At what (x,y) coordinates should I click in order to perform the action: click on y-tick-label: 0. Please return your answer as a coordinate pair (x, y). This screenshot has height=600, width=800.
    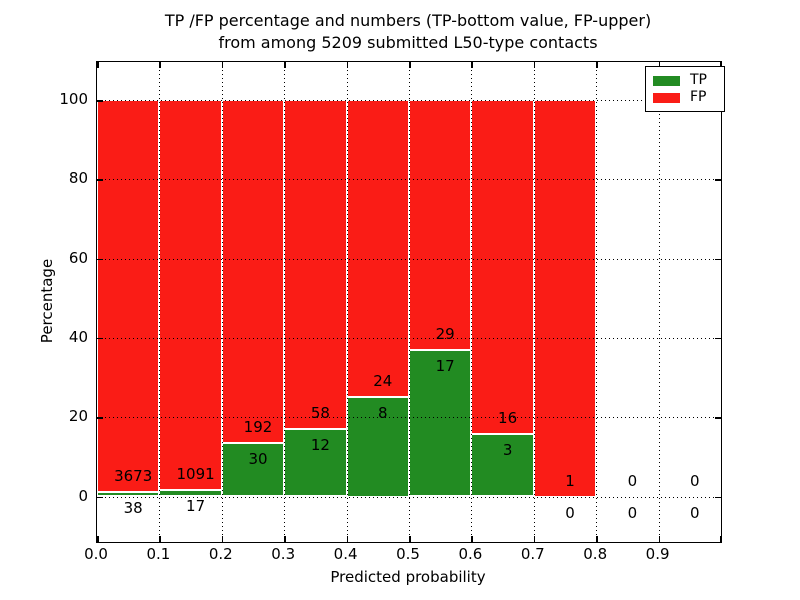
    Looking at the image, I should click on (83, 495).